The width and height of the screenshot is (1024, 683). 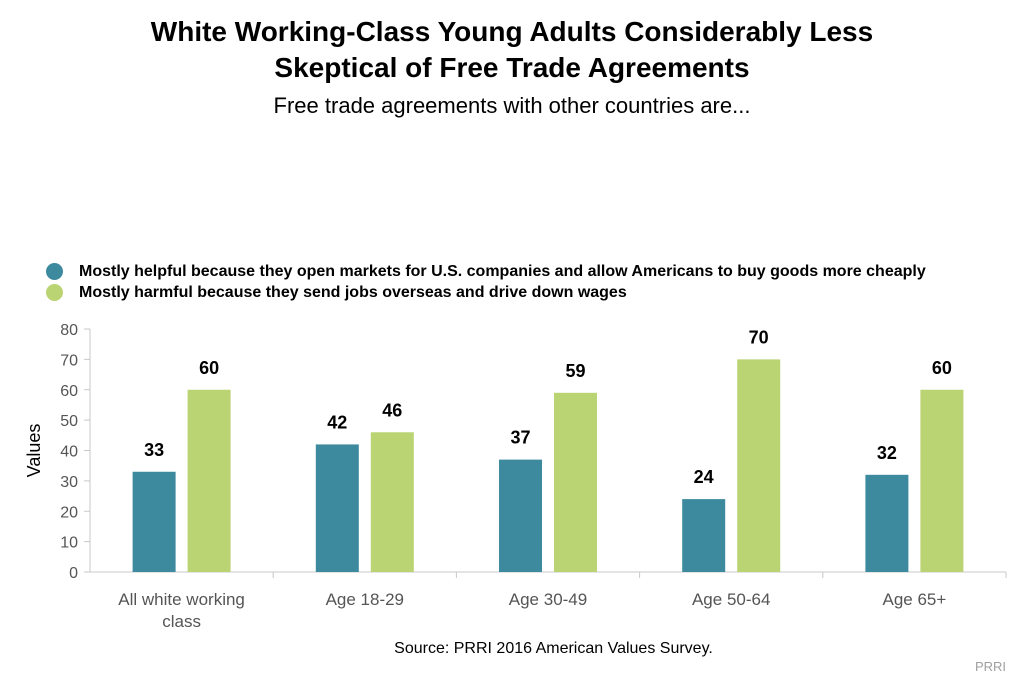 I want to click on y-axis-label: Values, so click(x=34, y=451).